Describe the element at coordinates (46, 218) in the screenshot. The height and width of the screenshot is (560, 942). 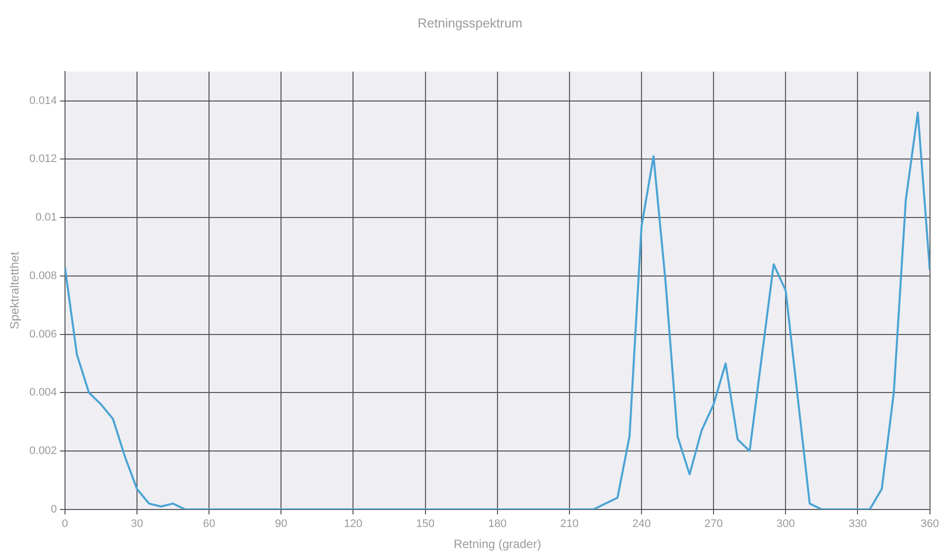
I see `y-tick-label: 0.01` at that location.